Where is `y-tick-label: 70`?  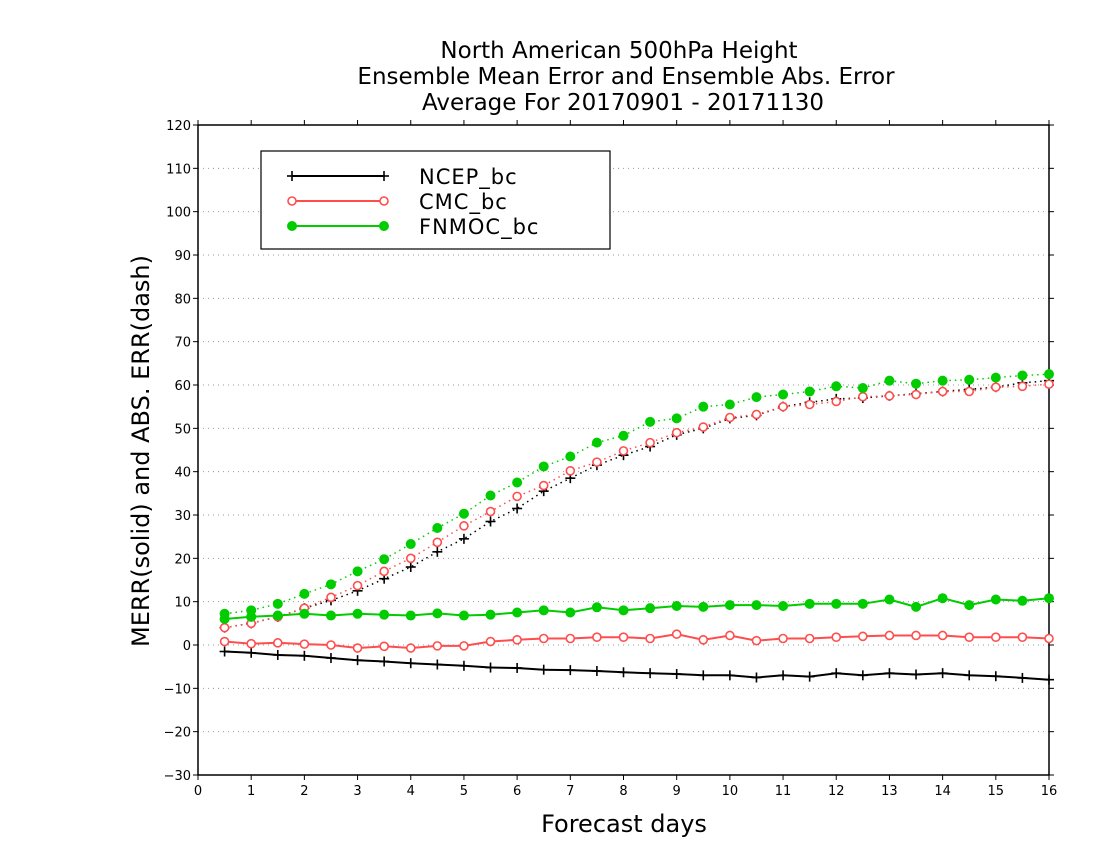 y-tick-label: 70 is located at coordinates (182, 343).